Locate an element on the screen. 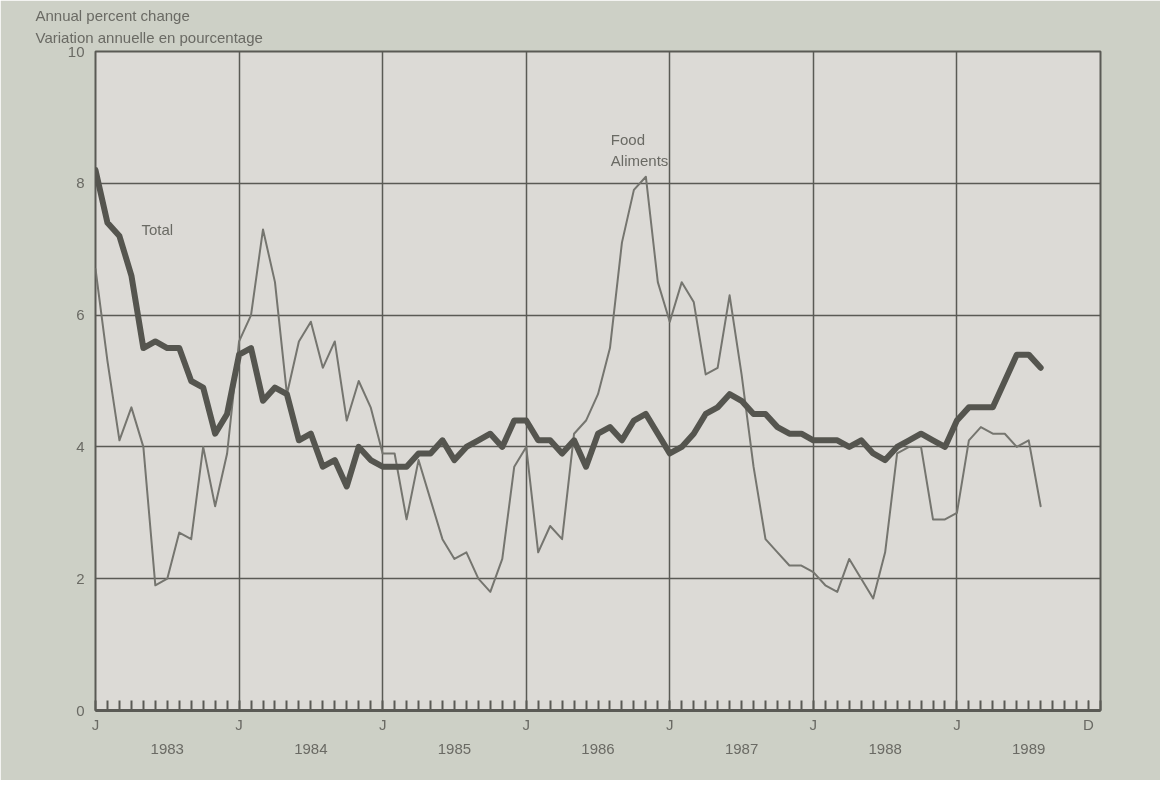 The height and width of the screenshot is (791, 1167). series-label: Food Aliments is located at coordinates (639, 150).